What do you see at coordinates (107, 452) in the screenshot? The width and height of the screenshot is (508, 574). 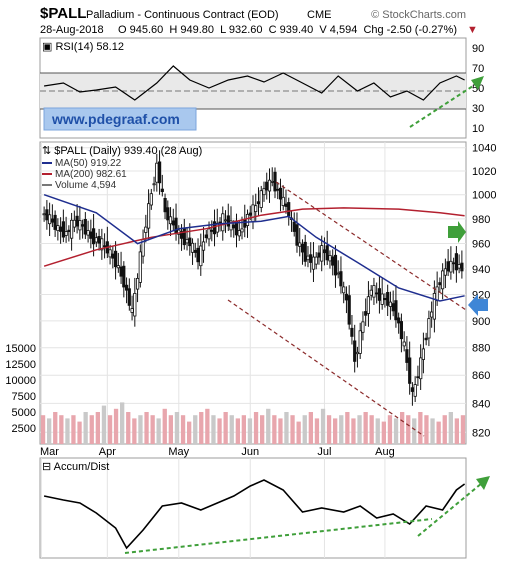 I see `month-label: Apr` at bounding box center [107, 452].